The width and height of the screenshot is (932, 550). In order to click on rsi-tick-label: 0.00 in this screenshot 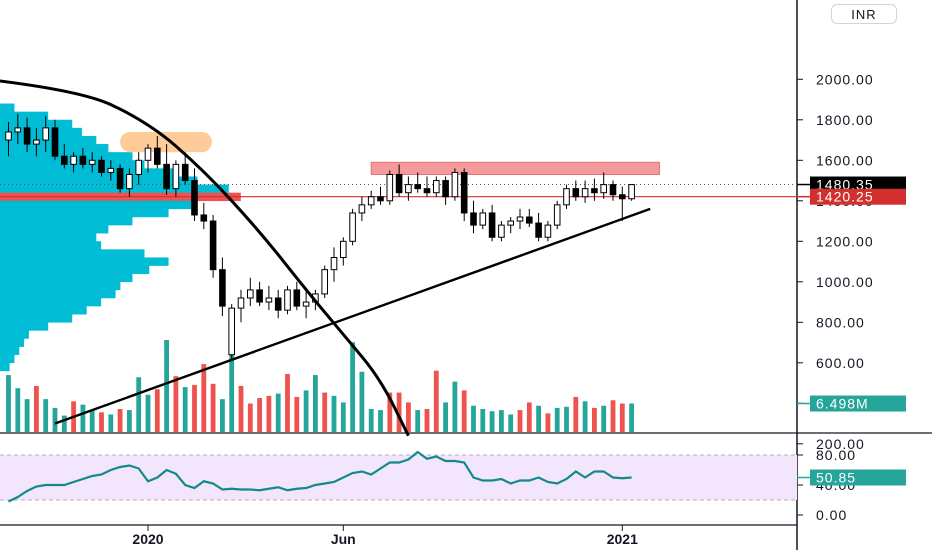, I will do `click(831, 515)`.